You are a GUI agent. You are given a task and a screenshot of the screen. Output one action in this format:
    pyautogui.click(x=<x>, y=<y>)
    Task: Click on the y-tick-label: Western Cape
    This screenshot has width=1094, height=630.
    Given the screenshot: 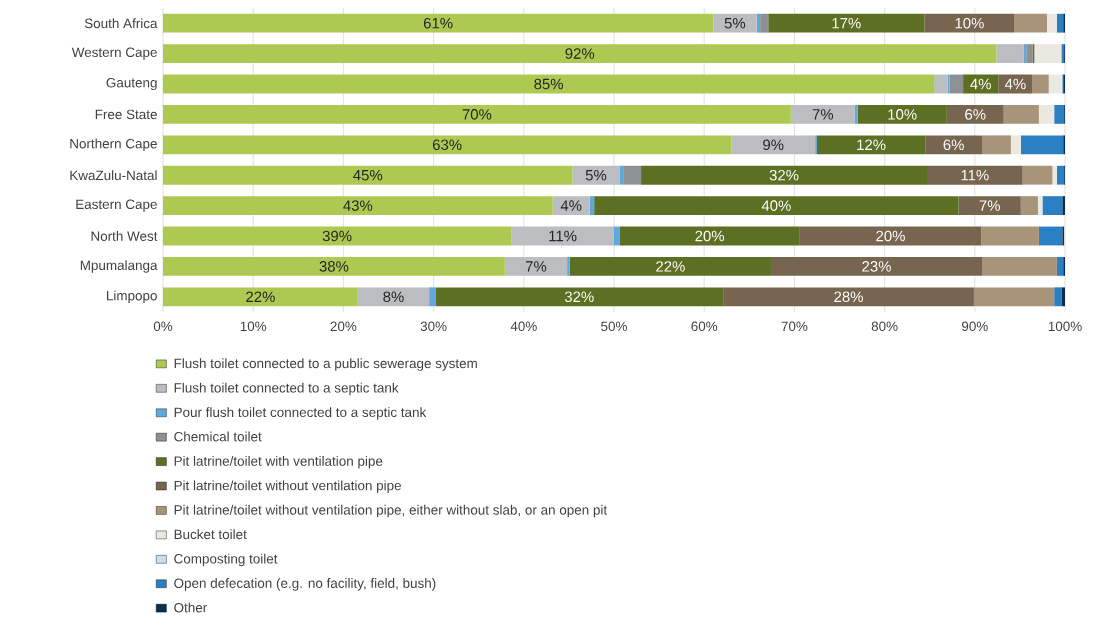 What is the action you would take?
    pyautogui.click(x=114, y=53)
    